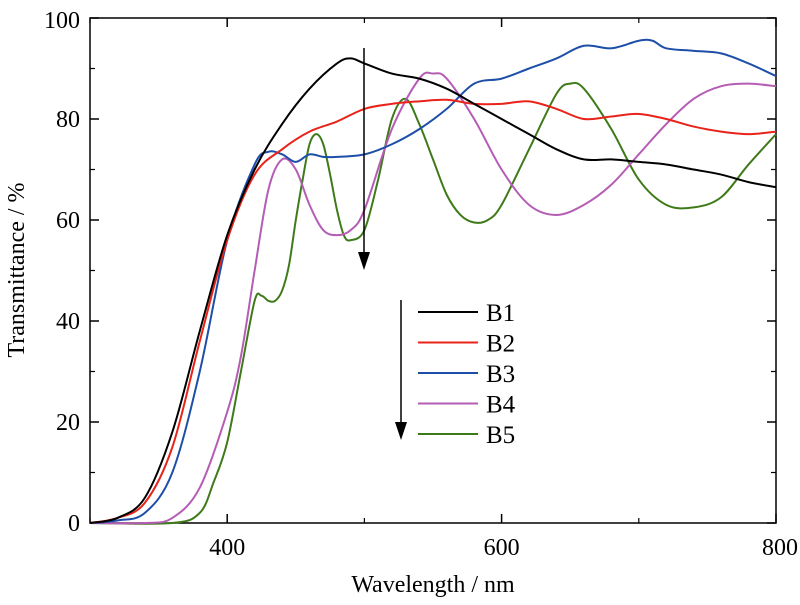 The width and height of the screenshot is (800, 605). Describe the element at coordinates (68, 221) in the screenshot. I see `y-tick-label: 60` at that location.